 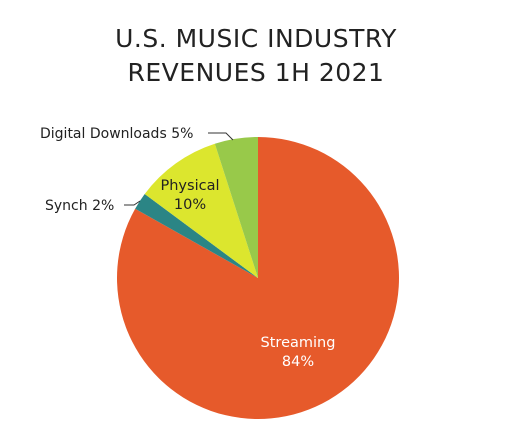 I want to click on synch-label-value: 2%, so click(x=103, y=206).